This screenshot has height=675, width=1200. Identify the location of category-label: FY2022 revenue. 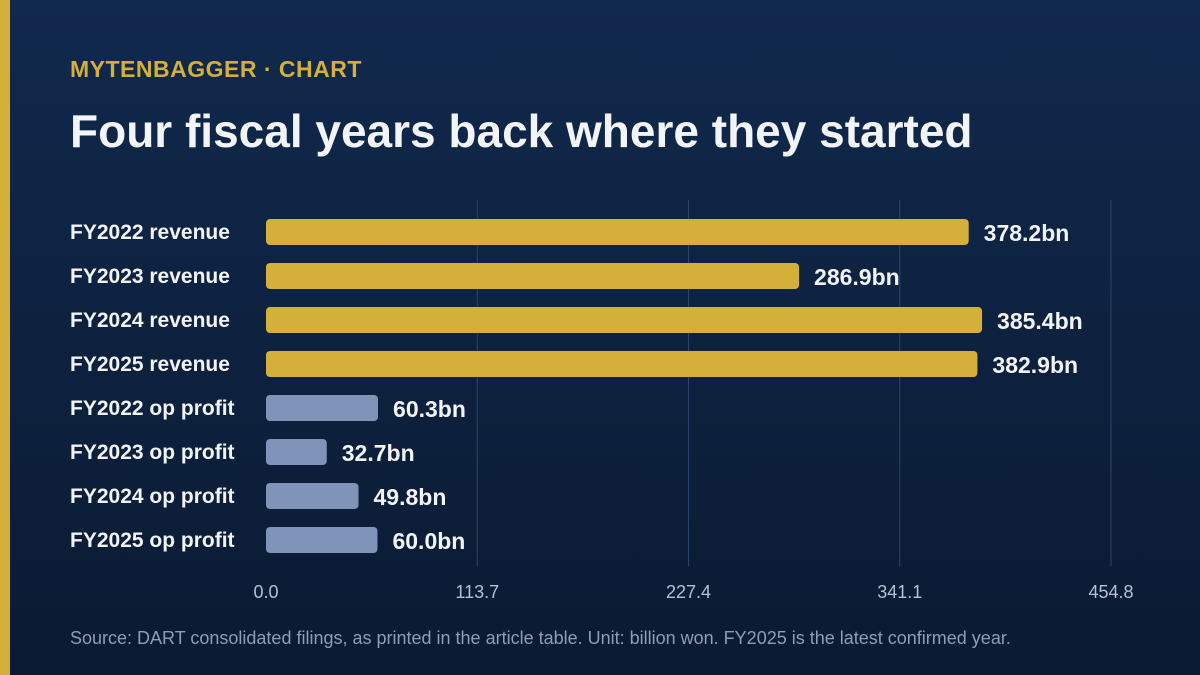
(150, 232).